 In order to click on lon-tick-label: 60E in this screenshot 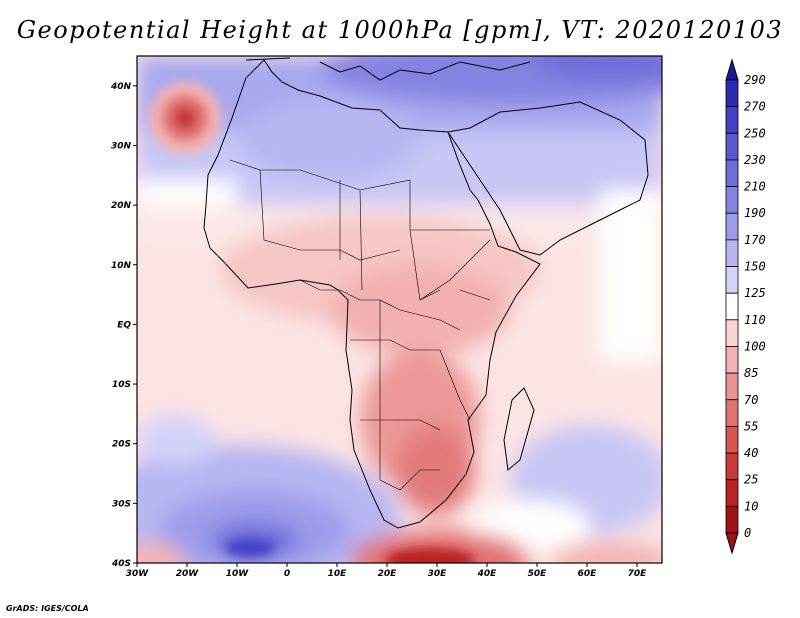, I will do `click(588, 574)`.